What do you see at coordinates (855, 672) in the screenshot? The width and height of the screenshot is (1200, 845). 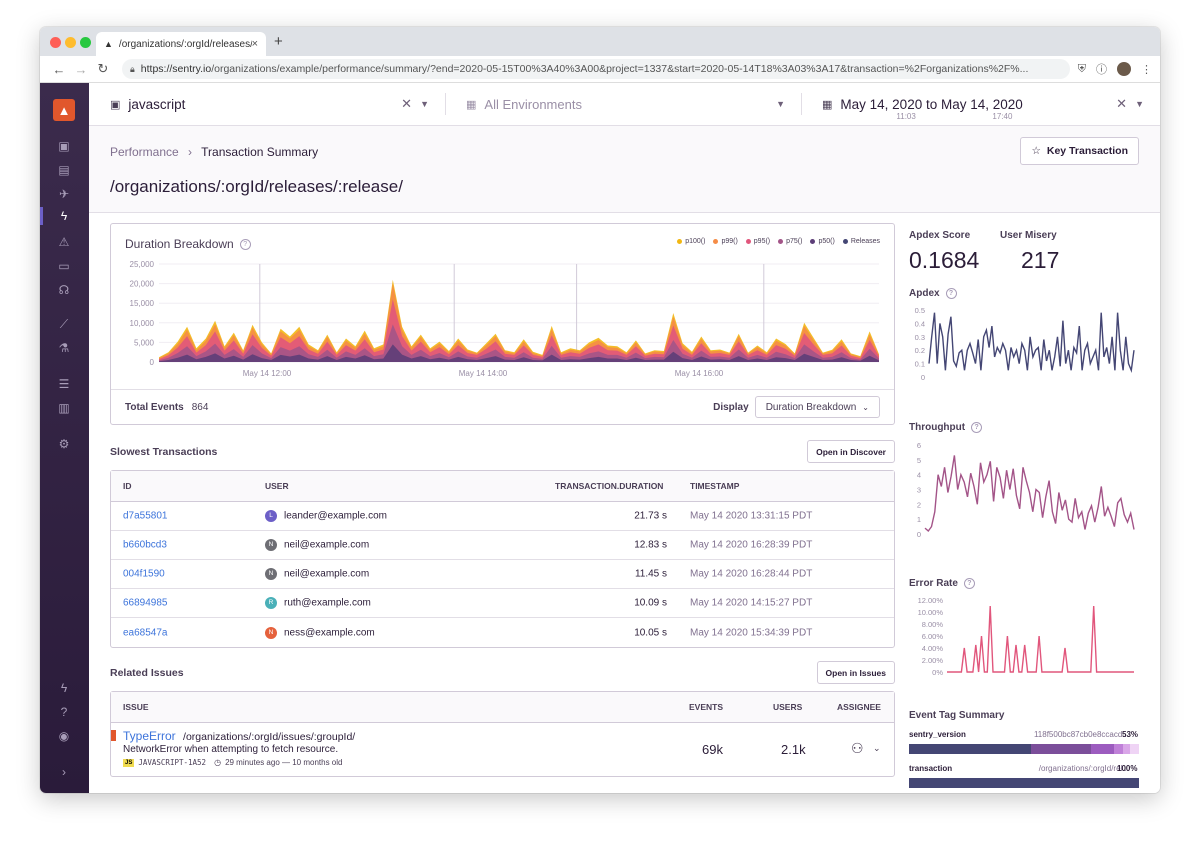 I see `open-in-issues-button: Open in Issues` at bounding box center [855, 672].